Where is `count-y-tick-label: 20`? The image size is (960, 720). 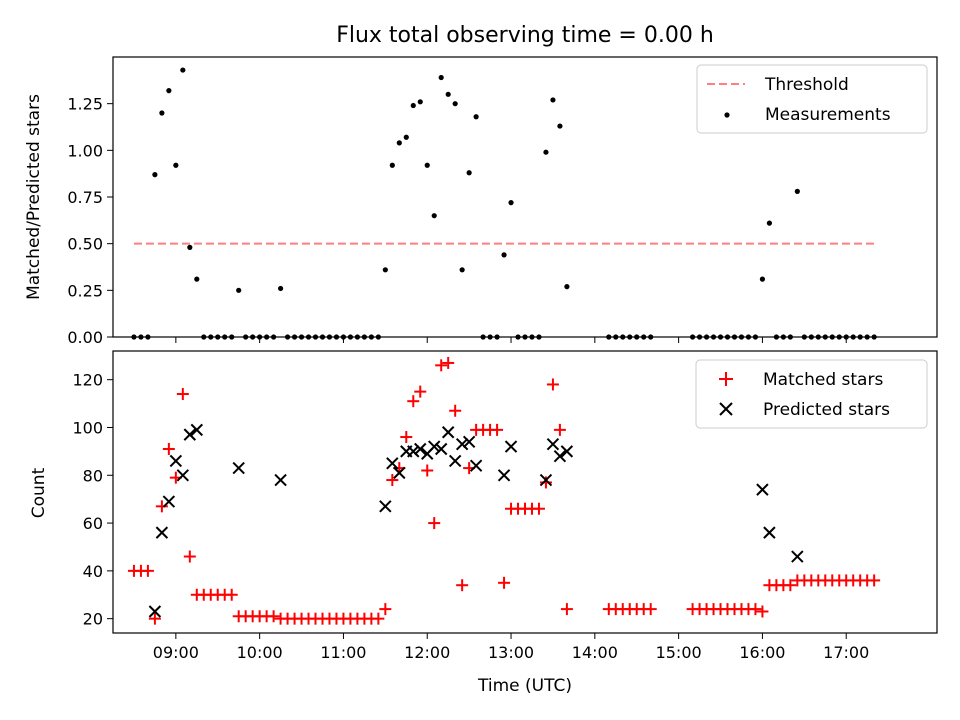 count-y-tick-label: 20 is located at coordinates (93, 619).